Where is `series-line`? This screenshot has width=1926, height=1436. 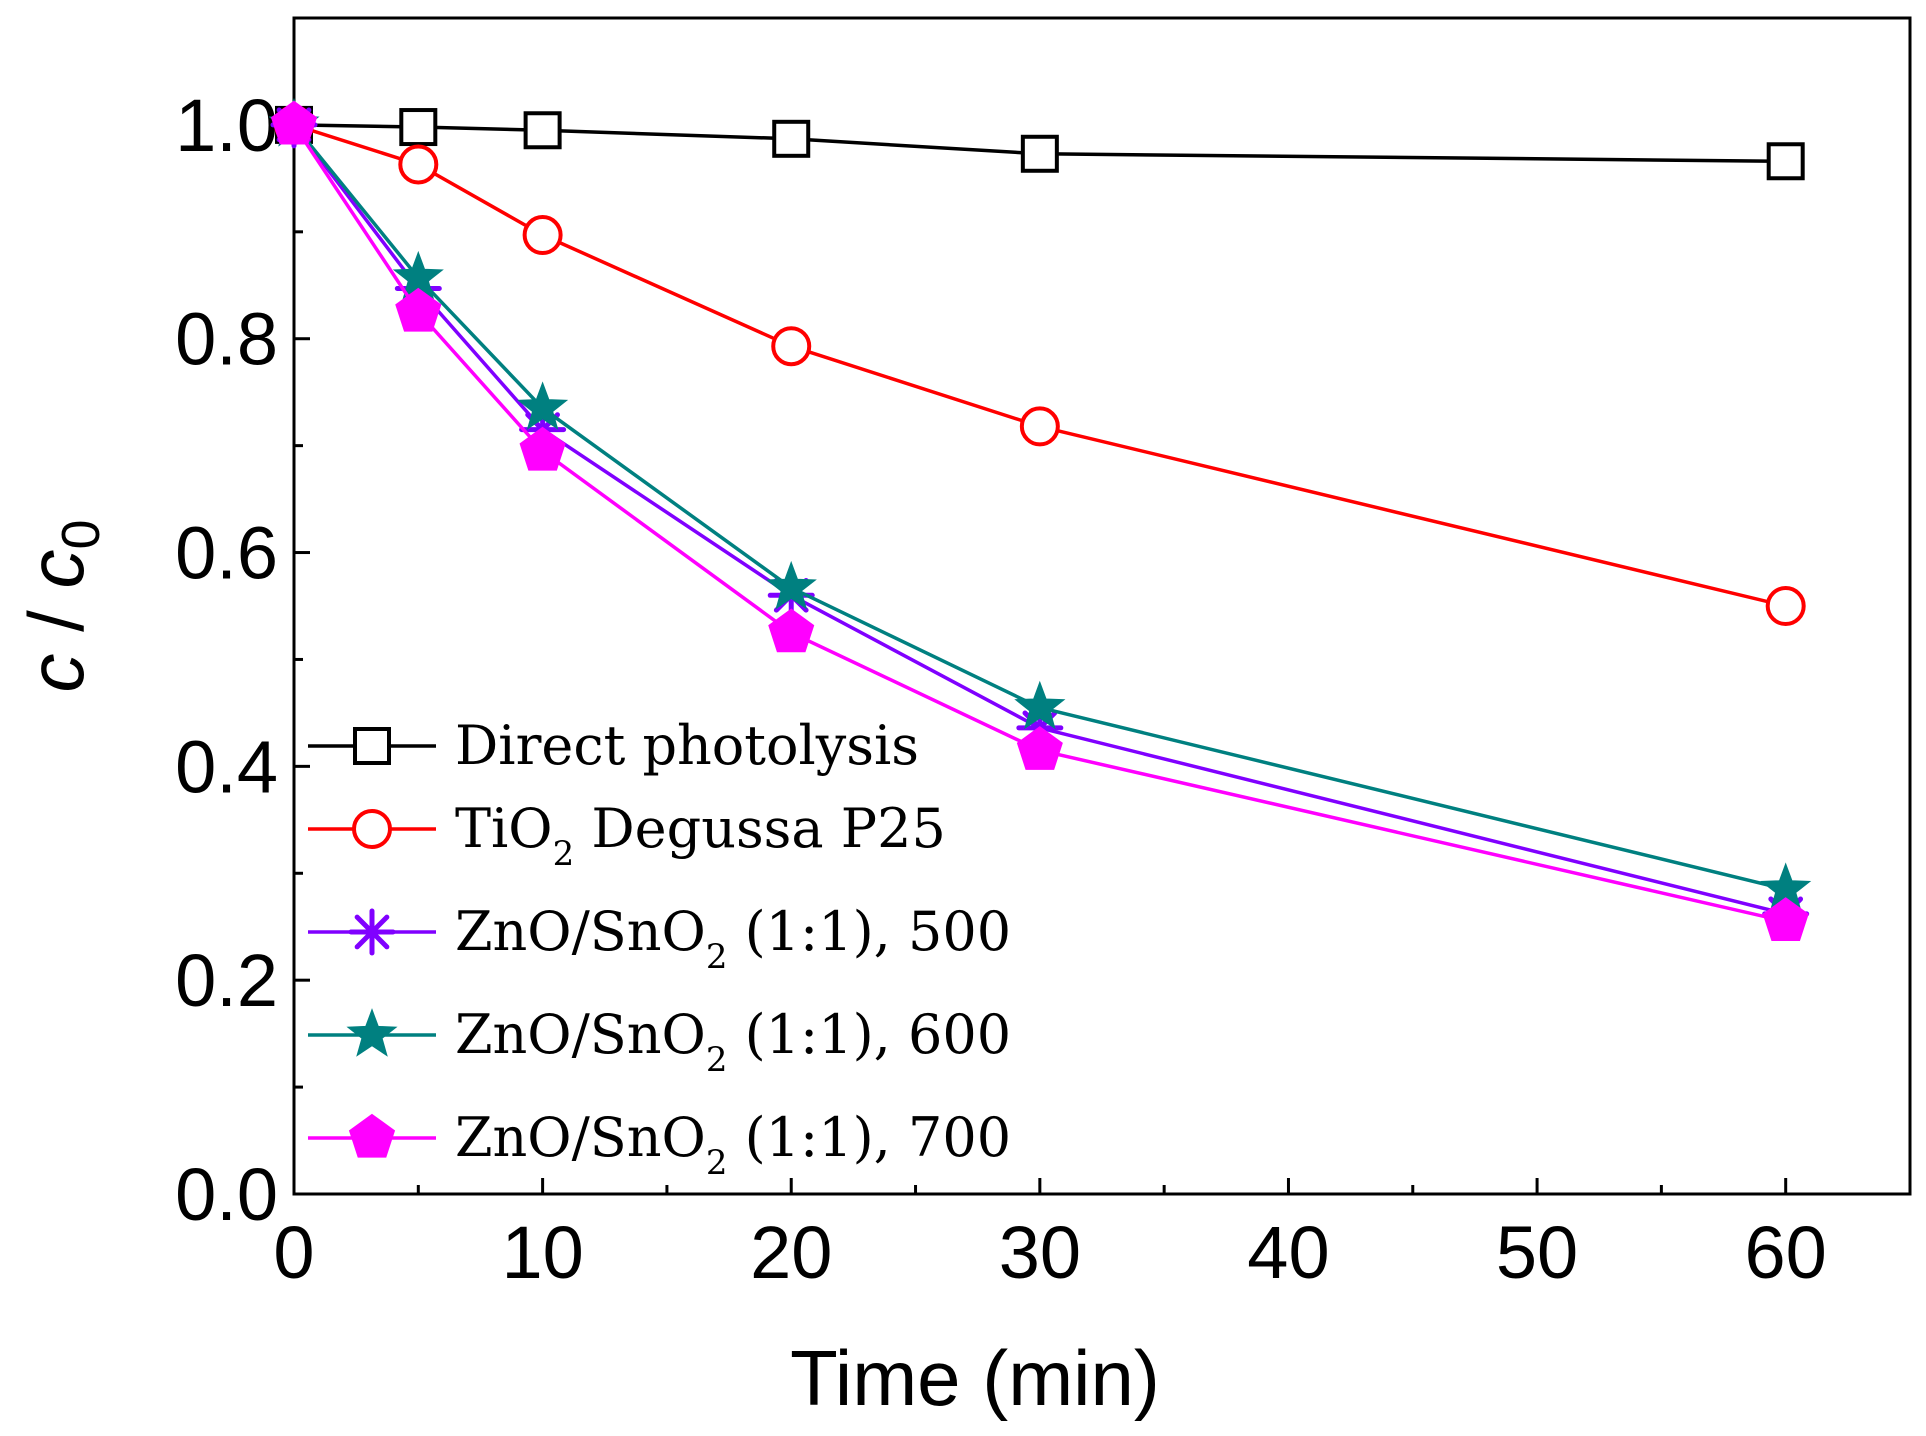 series-line is located at coordinates (1039, 143).